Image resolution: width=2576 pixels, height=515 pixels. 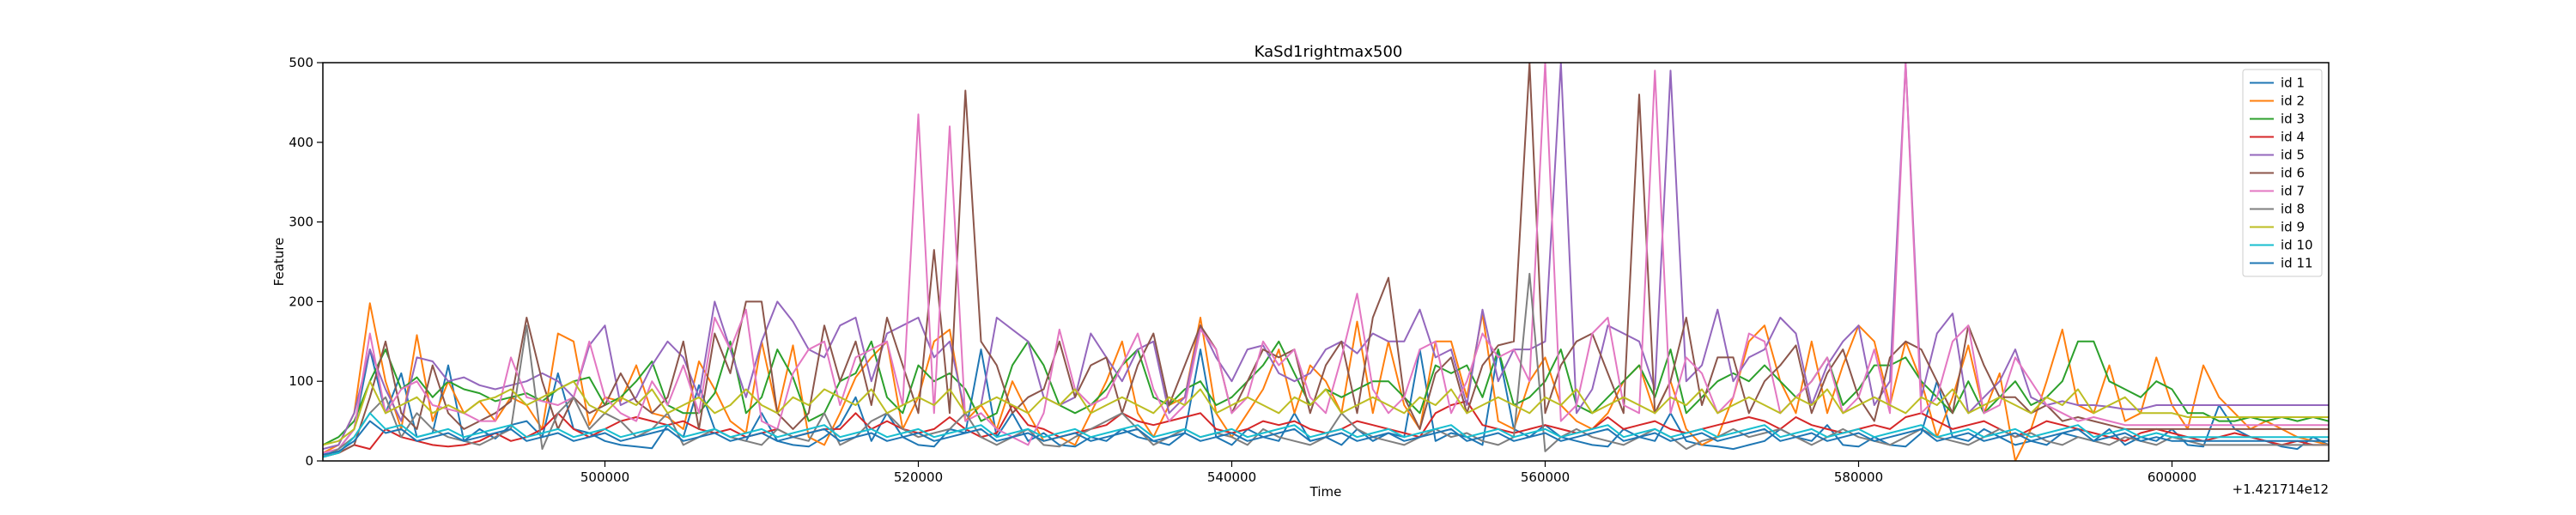 I want to click on legend-label: id 11, so click(x=2297, y=263).